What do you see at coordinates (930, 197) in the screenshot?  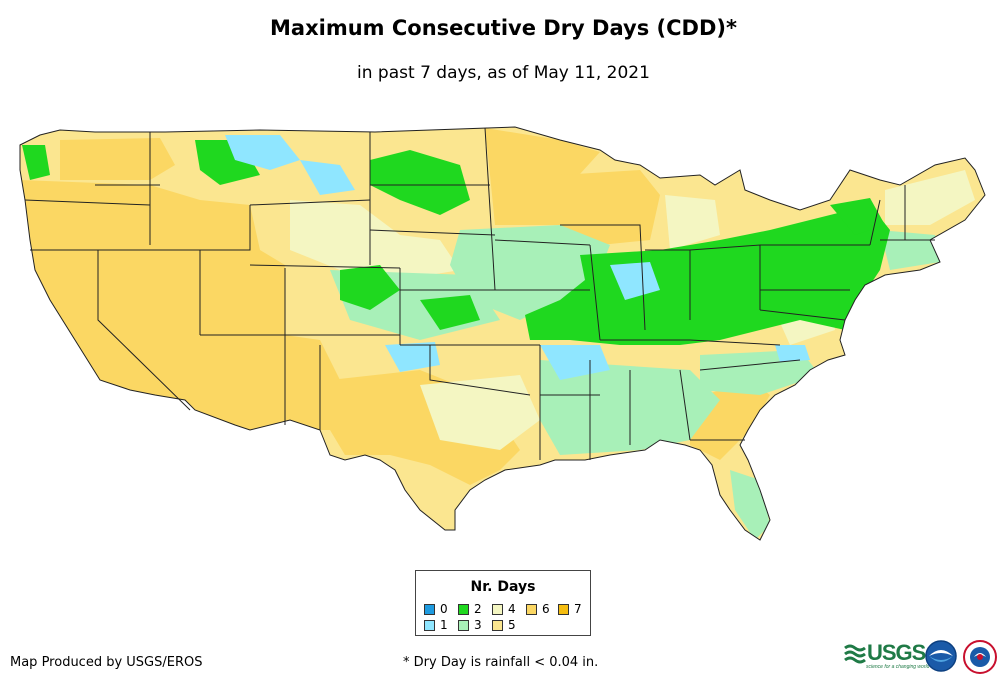 I see `region-4-days-northeast` at bounding box center [930, 197].